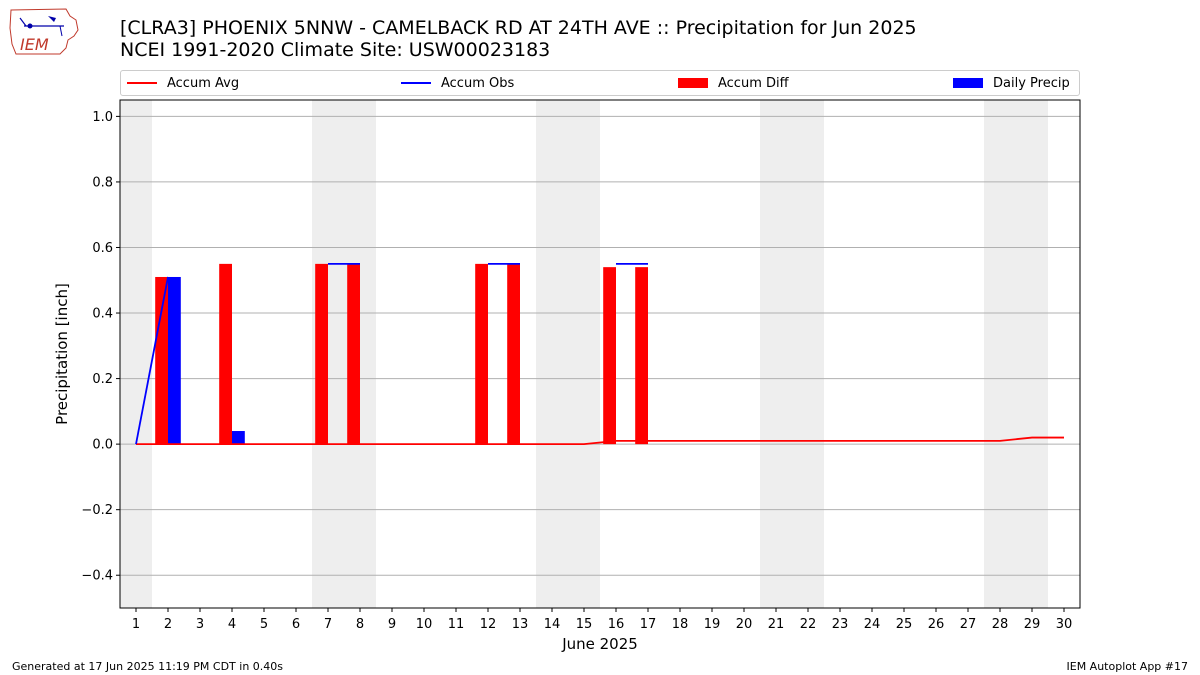 This screenshot has width=1200, height=675. I want to click on title-line-2: NCEI 1991-2020 Climate Site: USW00023183, so click(335, 50).